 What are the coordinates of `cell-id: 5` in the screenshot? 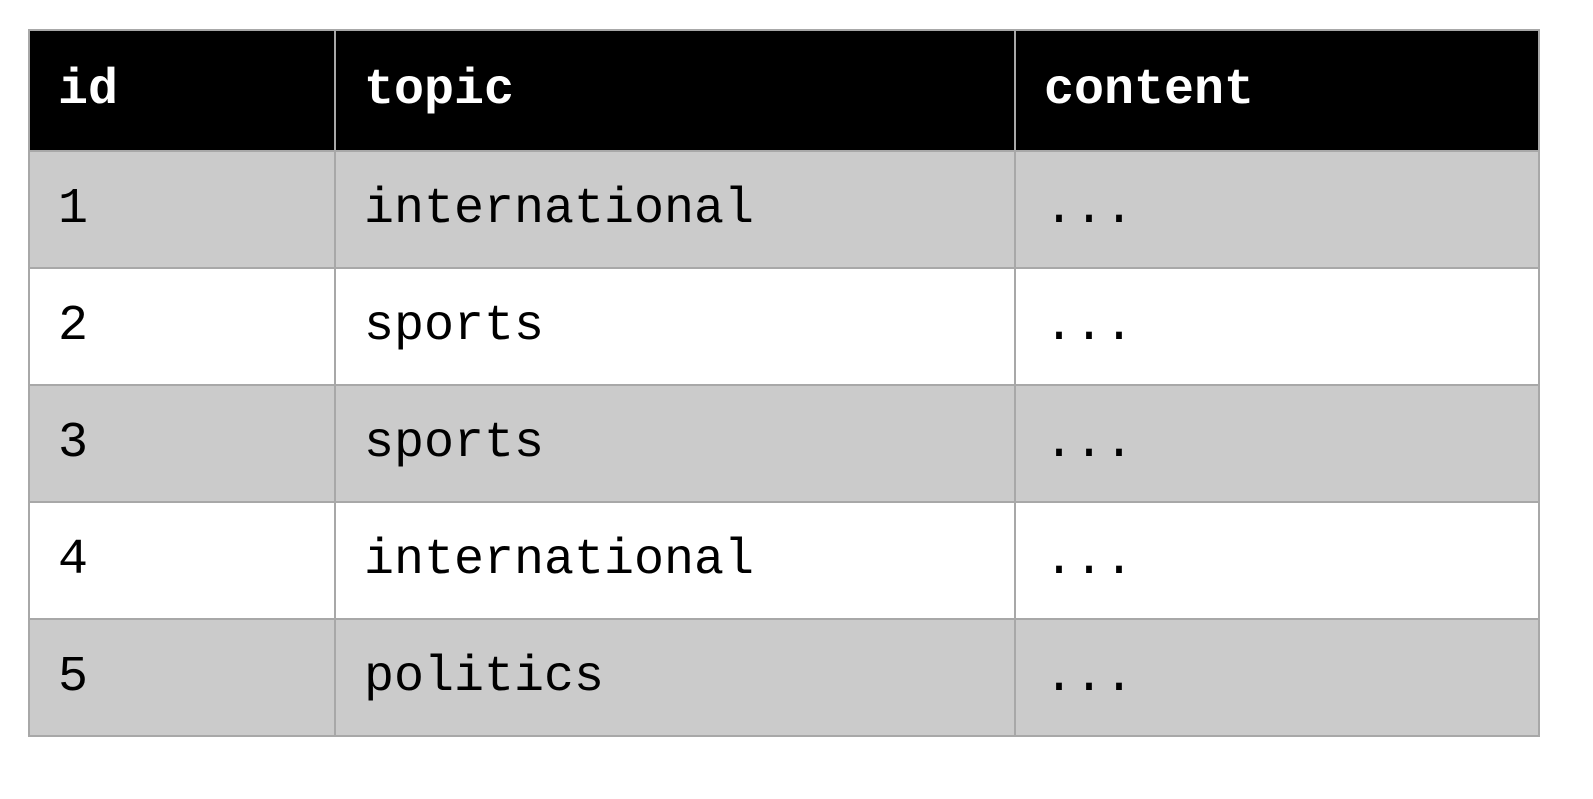 It's located at (182, 677).